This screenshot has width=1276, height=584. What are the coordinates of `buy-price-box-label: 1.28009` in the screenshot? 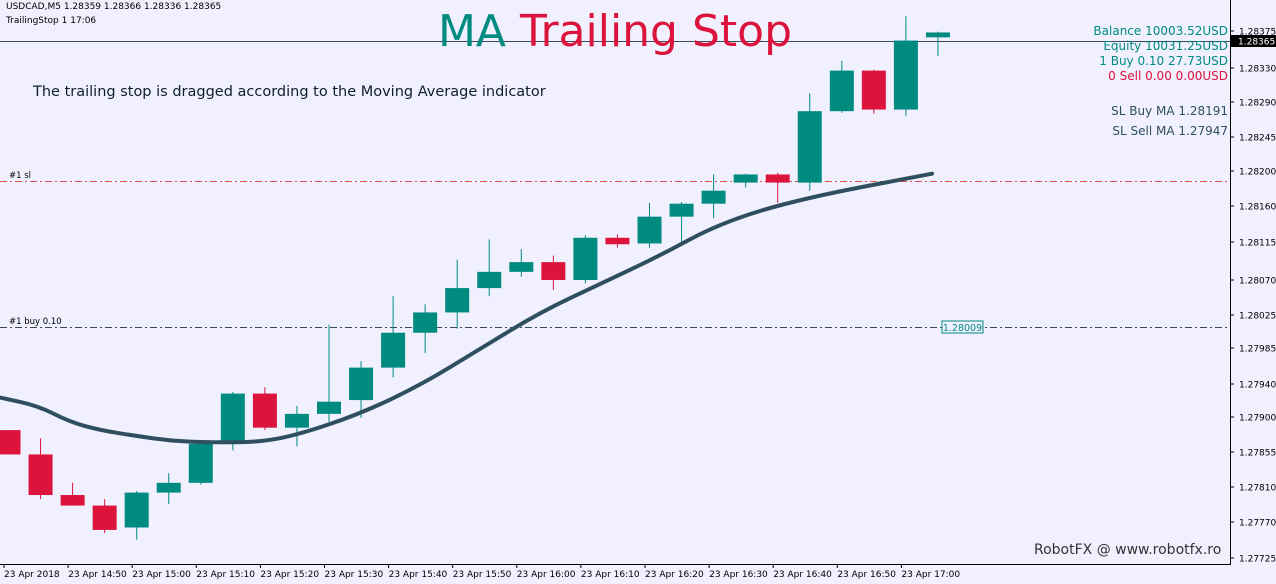 It's located at (962, 328).